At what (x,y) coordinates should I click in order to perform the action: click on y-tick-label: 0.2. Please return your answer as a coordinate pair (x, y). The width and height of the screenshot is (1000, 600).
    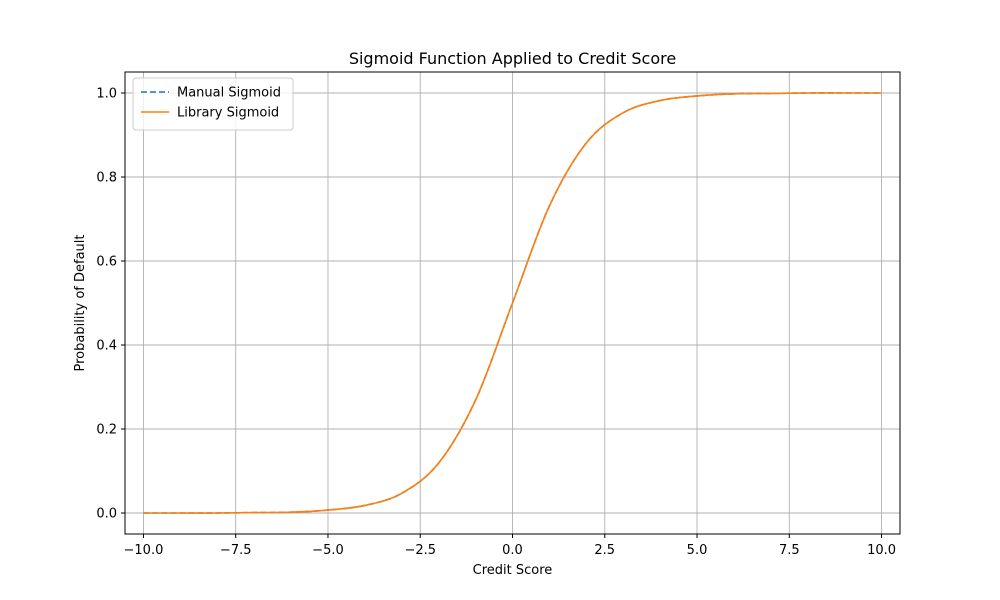
    Looking at the image, I should click on (106, 430).